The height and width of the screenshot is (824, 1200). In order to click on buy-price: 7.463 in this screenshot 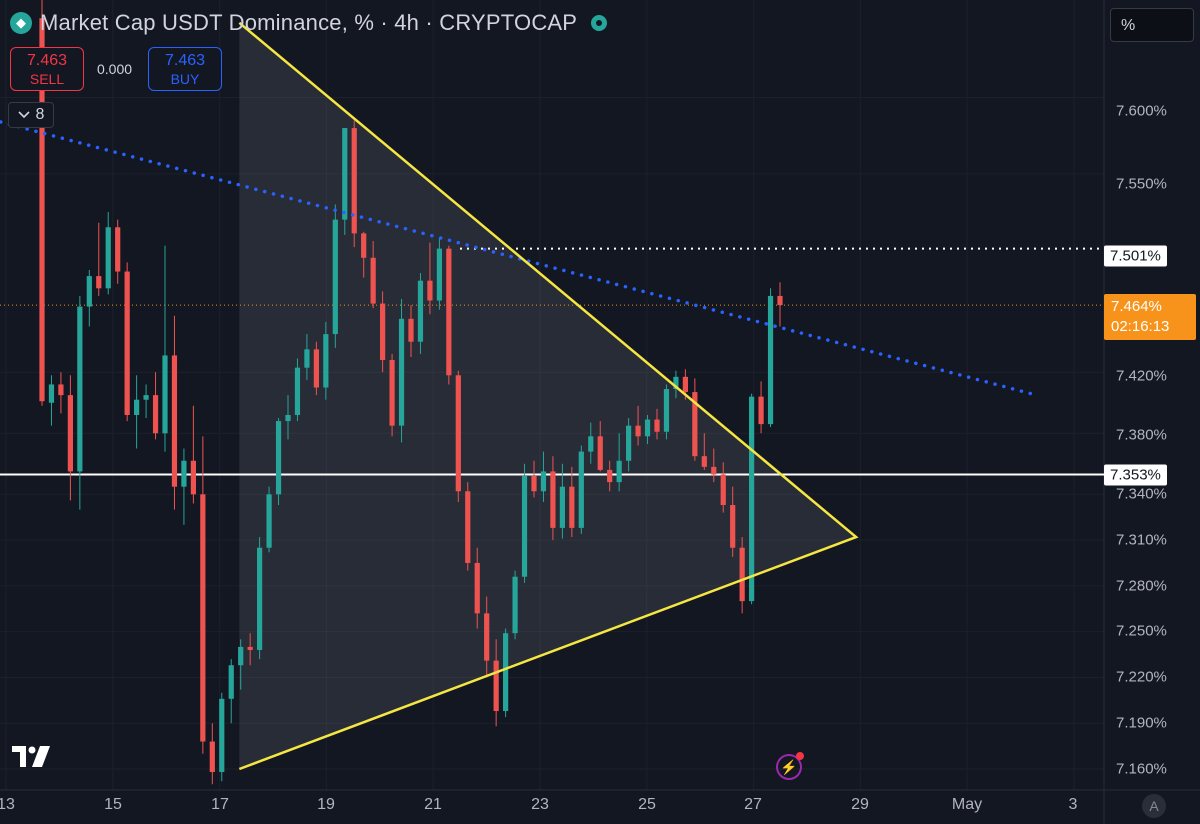, I will do `click(185, 60)`.